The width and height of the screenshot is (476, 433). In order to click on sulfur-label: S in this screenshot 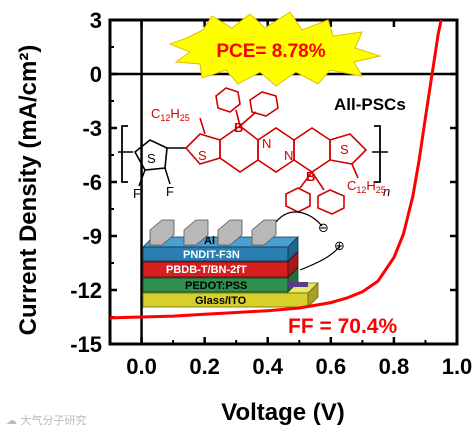, I will do `click(151, 158)`.